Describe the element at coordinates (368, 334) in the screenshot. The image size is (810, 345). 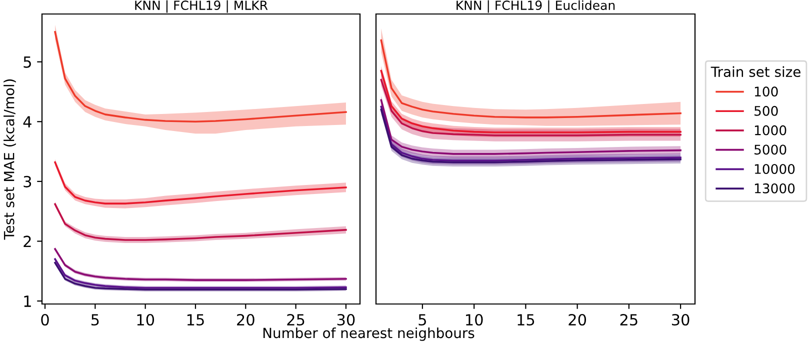
I see `x-axis-title: Number of nearest neighbours` at that location.